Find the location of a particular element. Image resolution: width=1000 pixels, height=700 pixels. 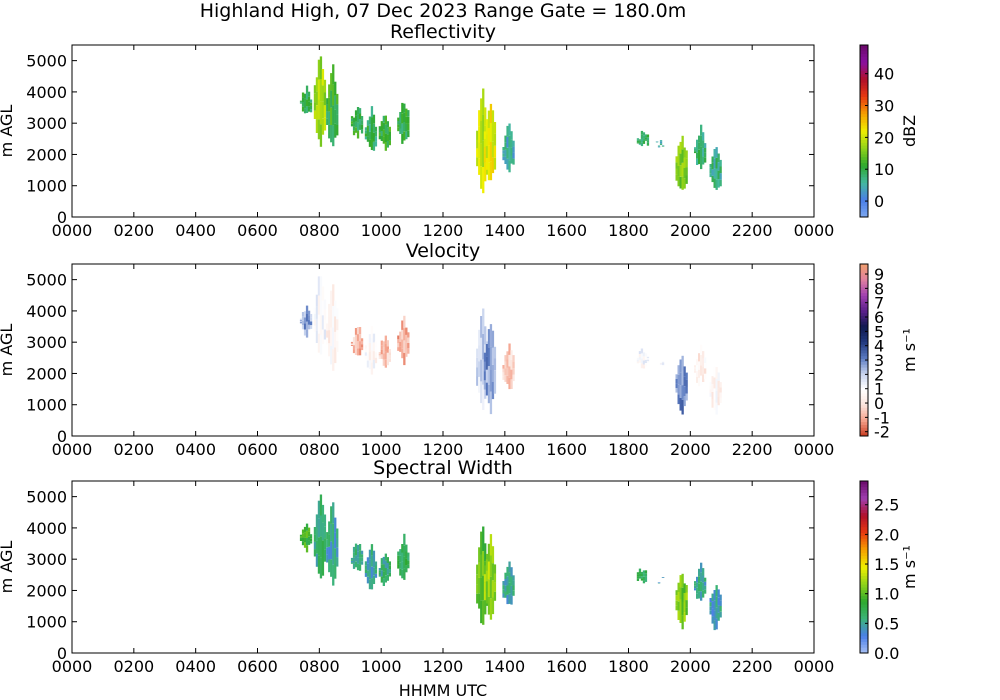

x-tick-label: 0000 is located at coordinates (814, 230).